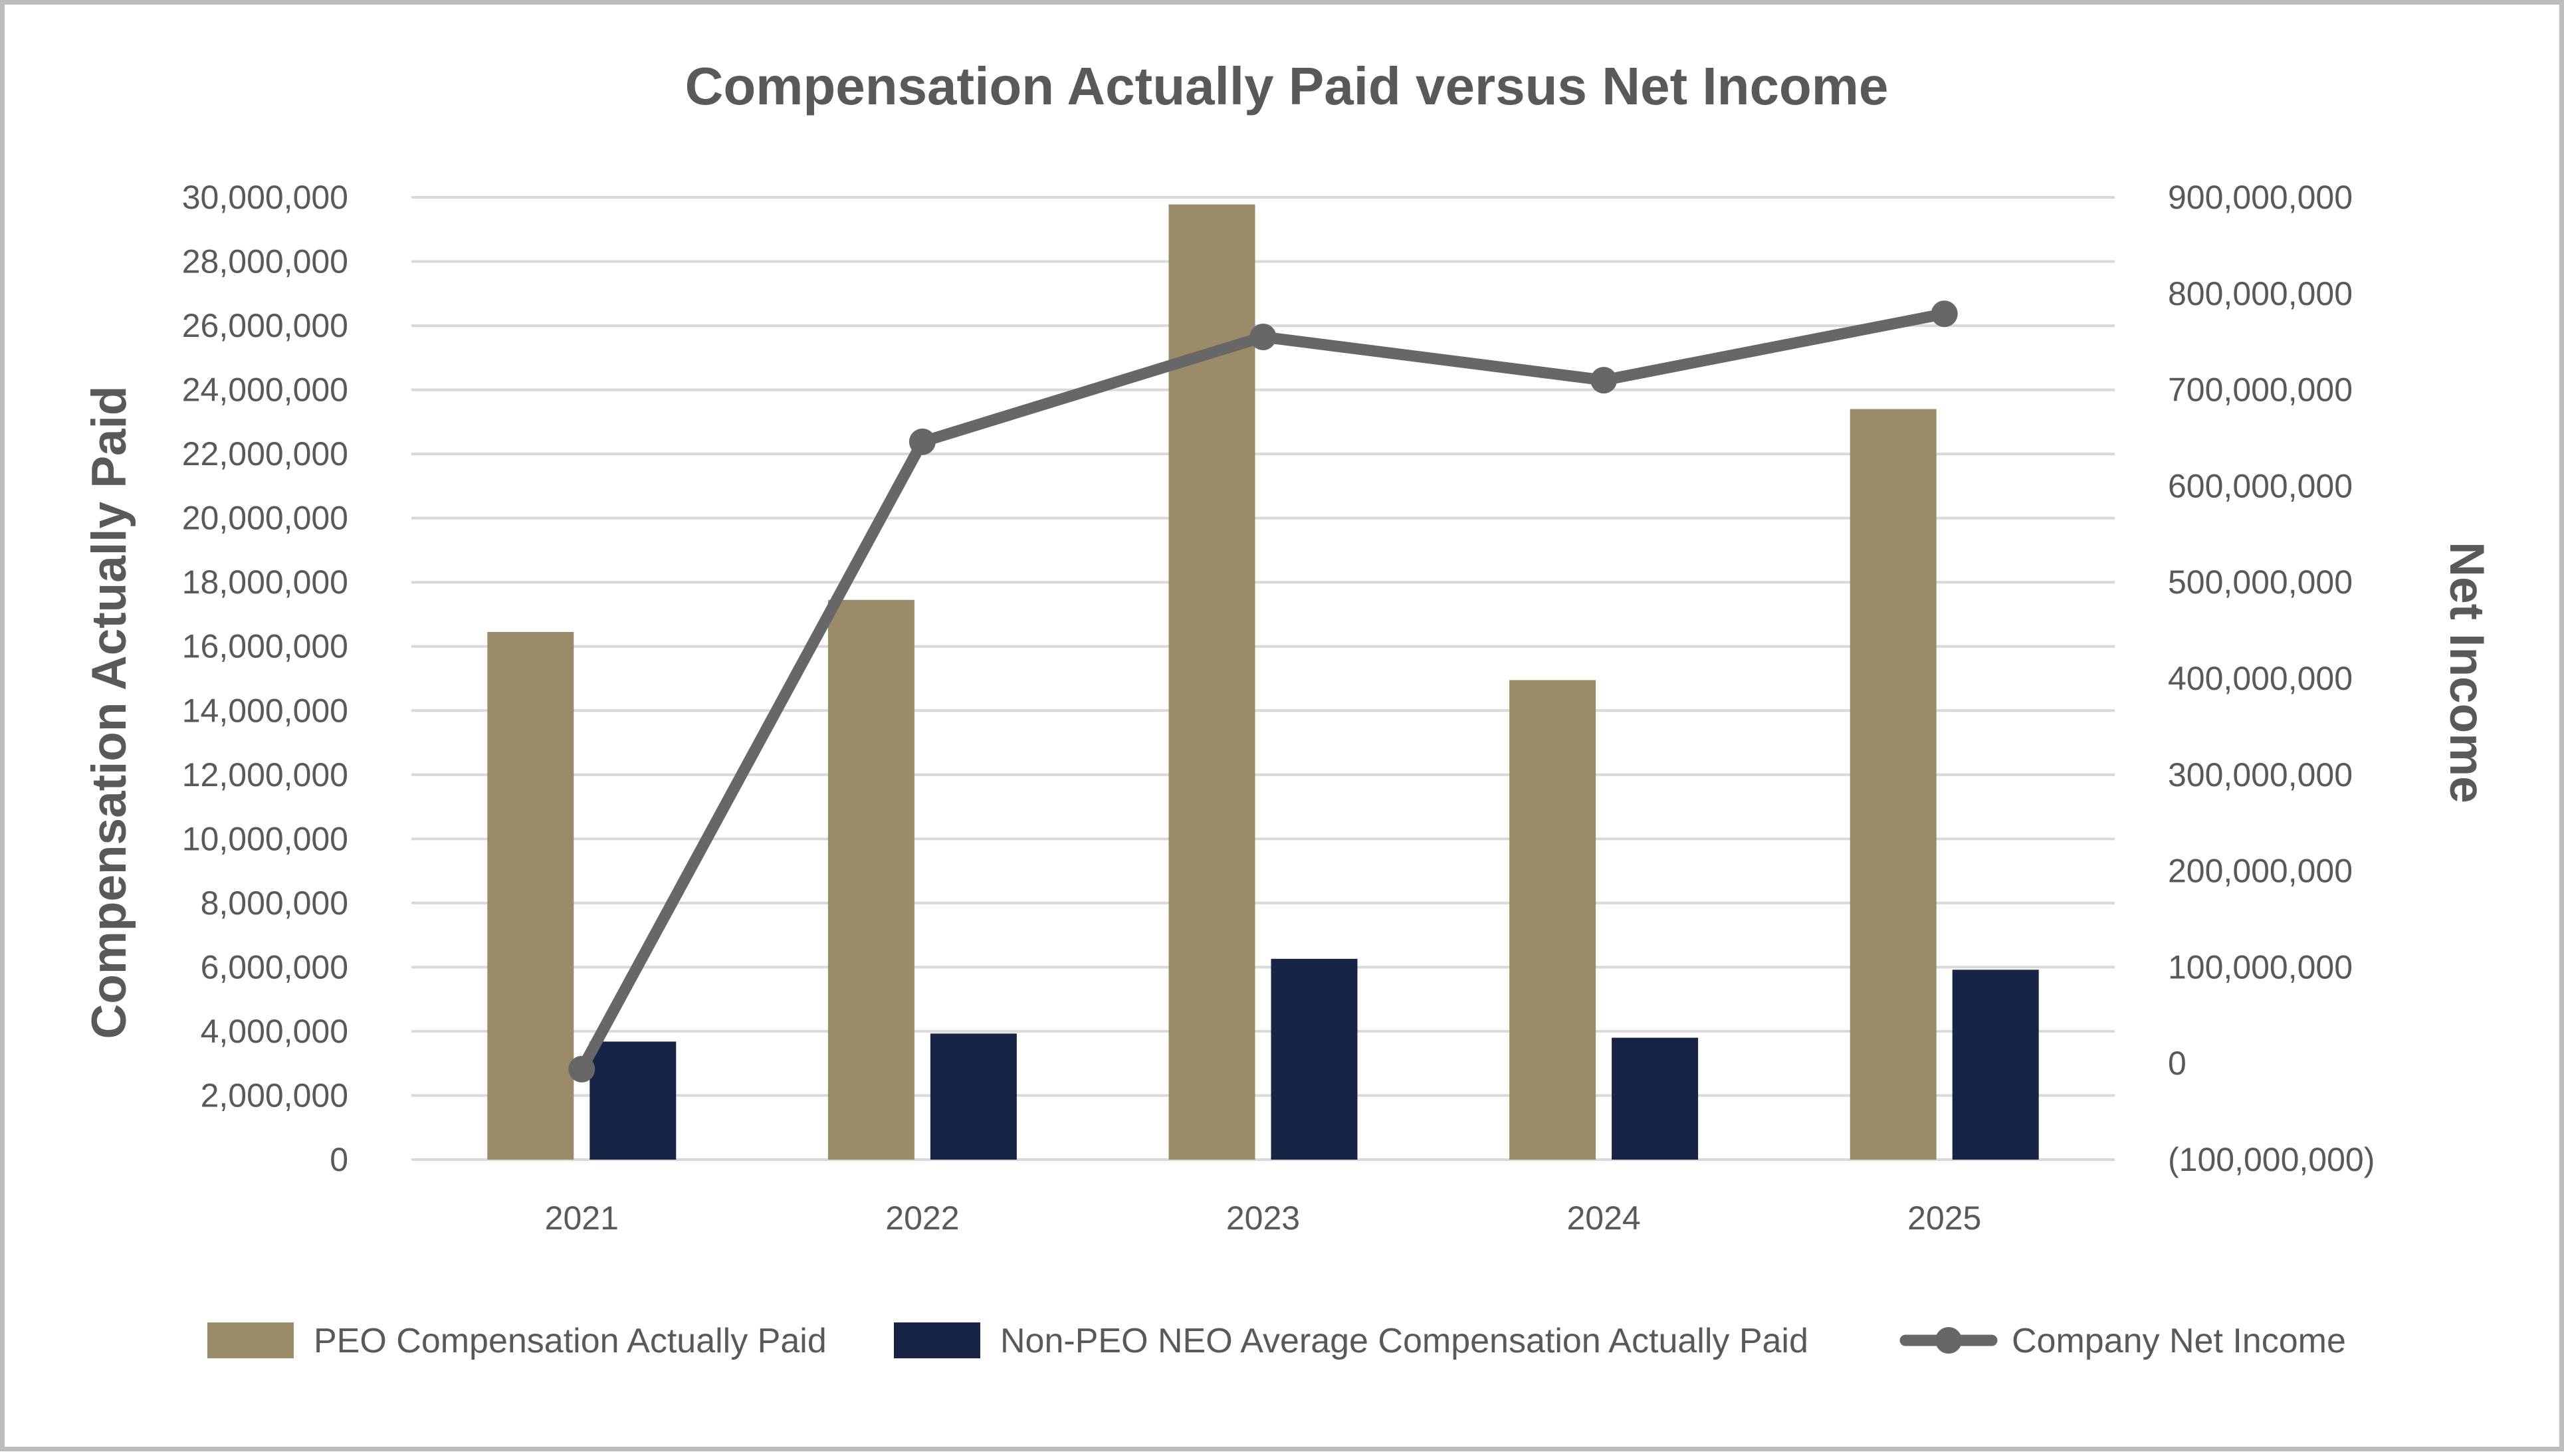  I want to click on right-axis-tick-label: 700,000,000, so click(2260, 390).